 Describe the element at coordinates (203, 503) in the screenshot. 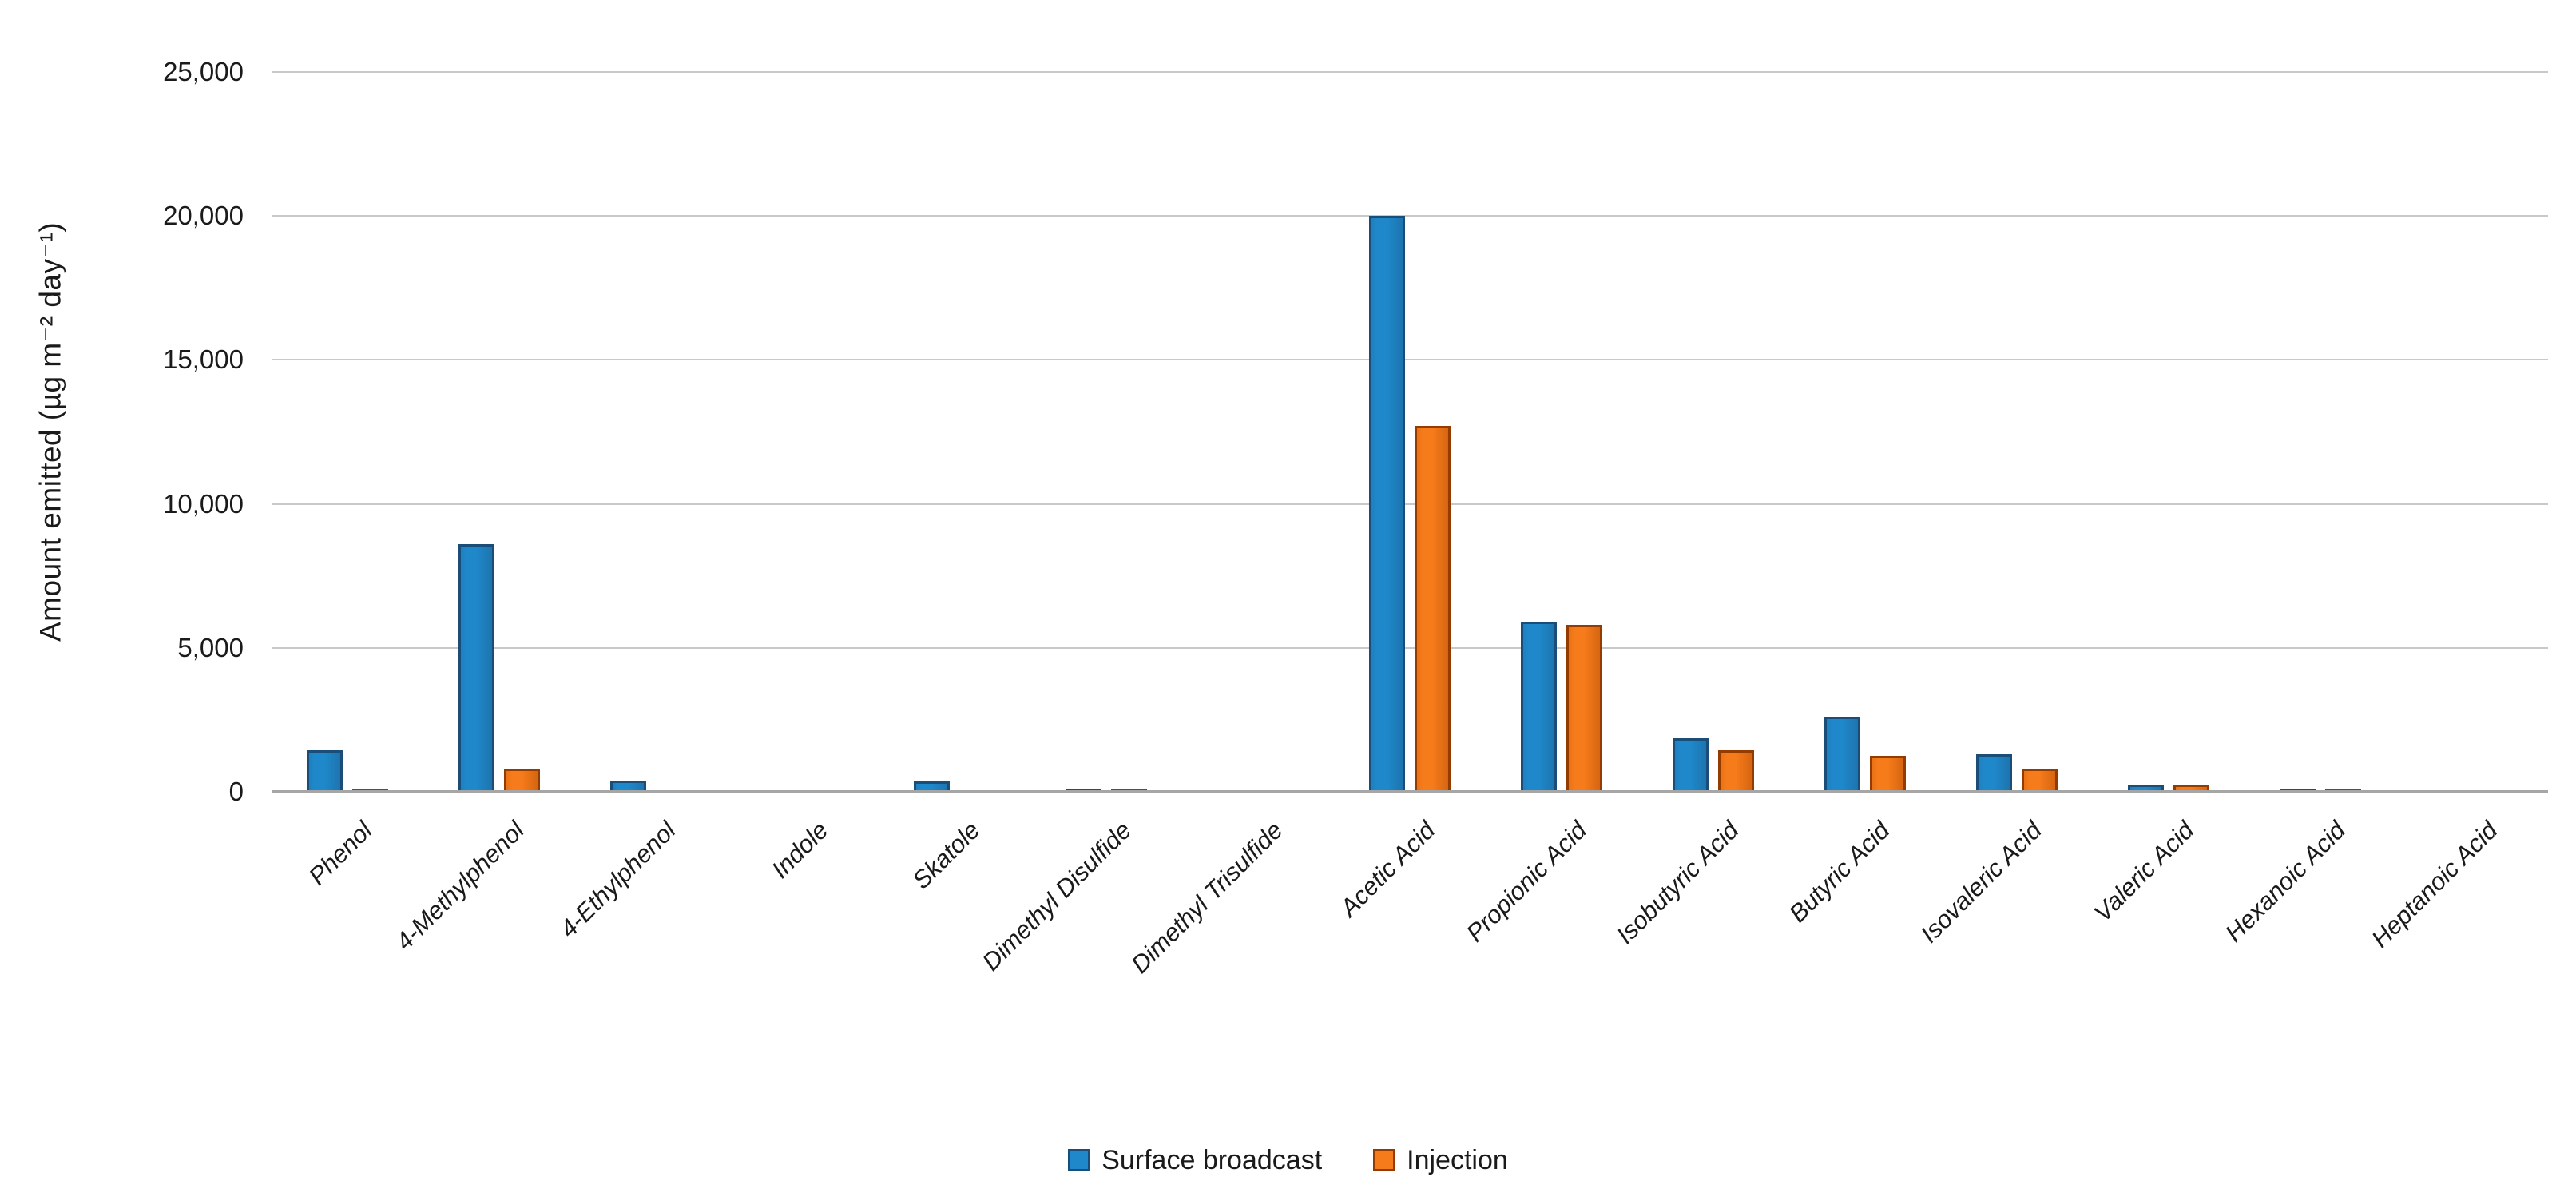

I see `y-tick-label: 10,000` at that location.